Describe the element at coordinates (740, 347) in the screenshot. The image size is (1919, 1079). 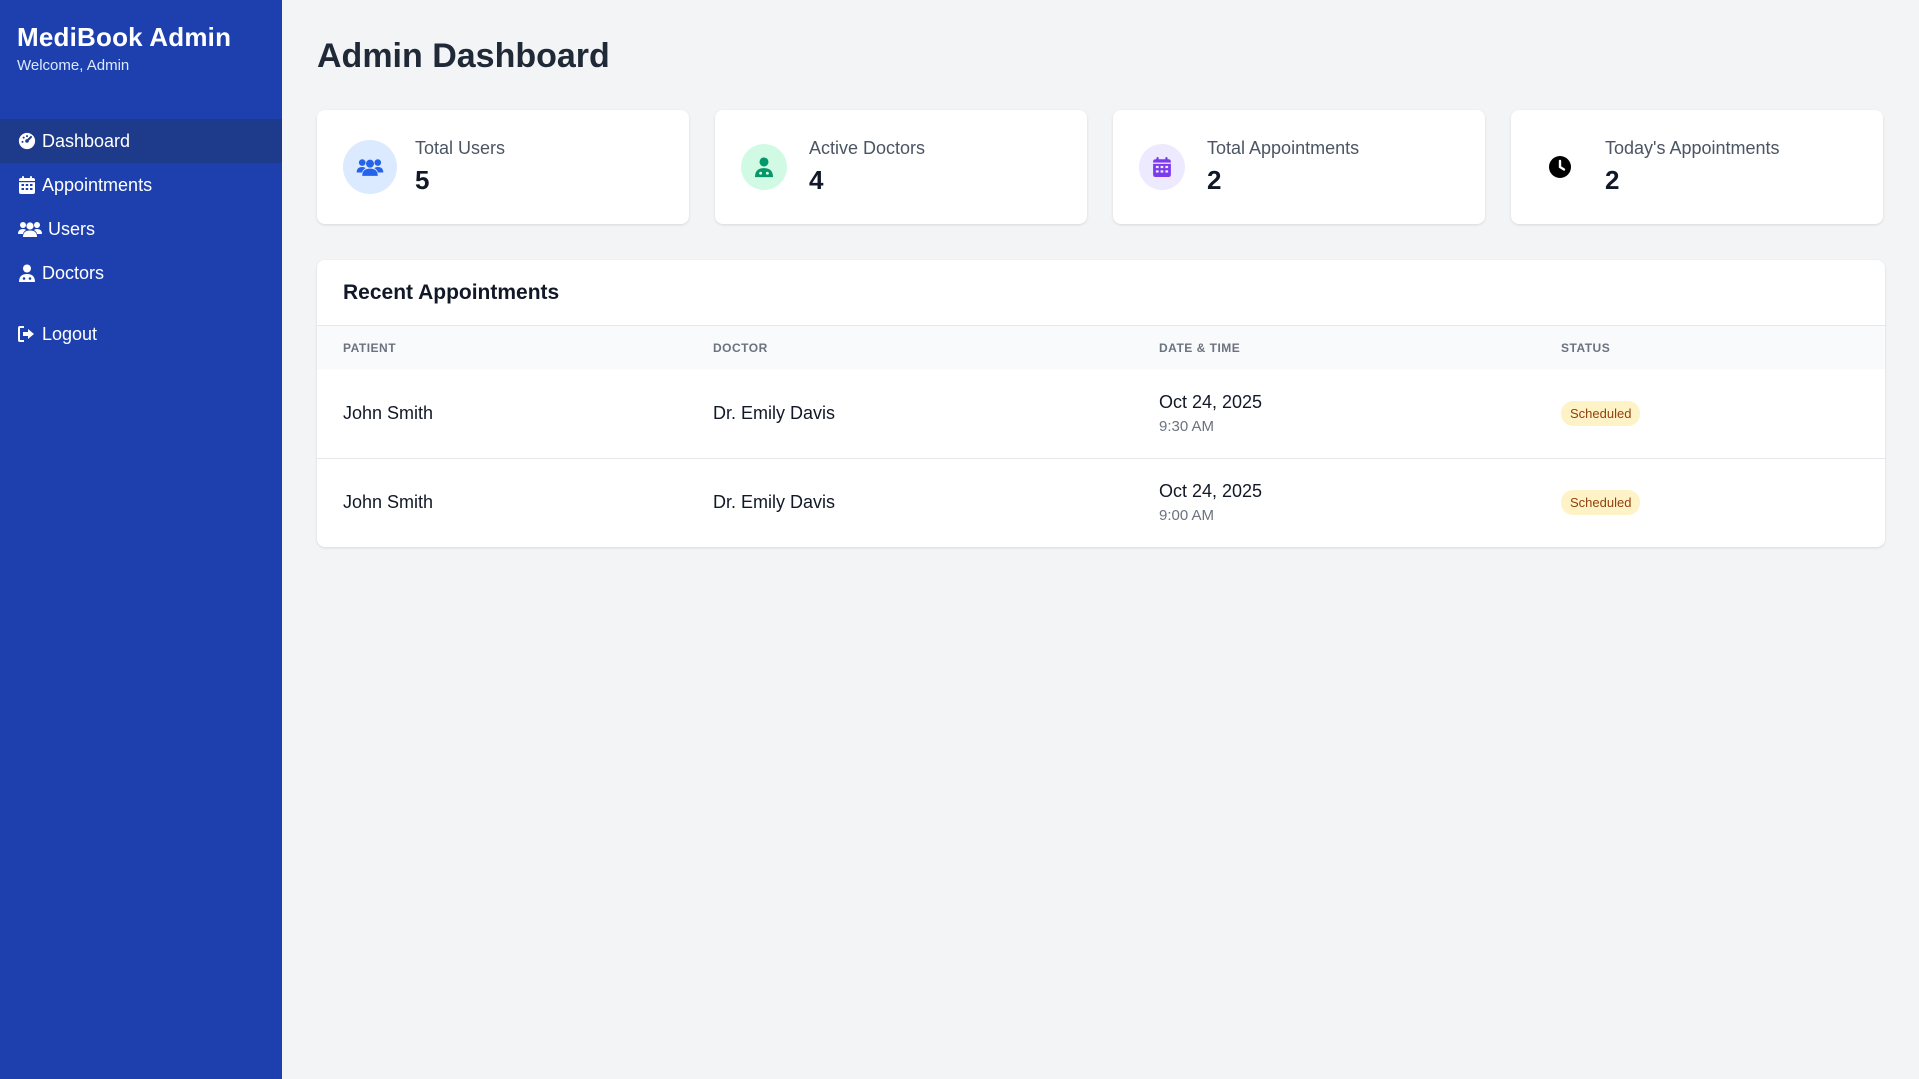
I see `column-header-doctor: DOCTOR` at that location.